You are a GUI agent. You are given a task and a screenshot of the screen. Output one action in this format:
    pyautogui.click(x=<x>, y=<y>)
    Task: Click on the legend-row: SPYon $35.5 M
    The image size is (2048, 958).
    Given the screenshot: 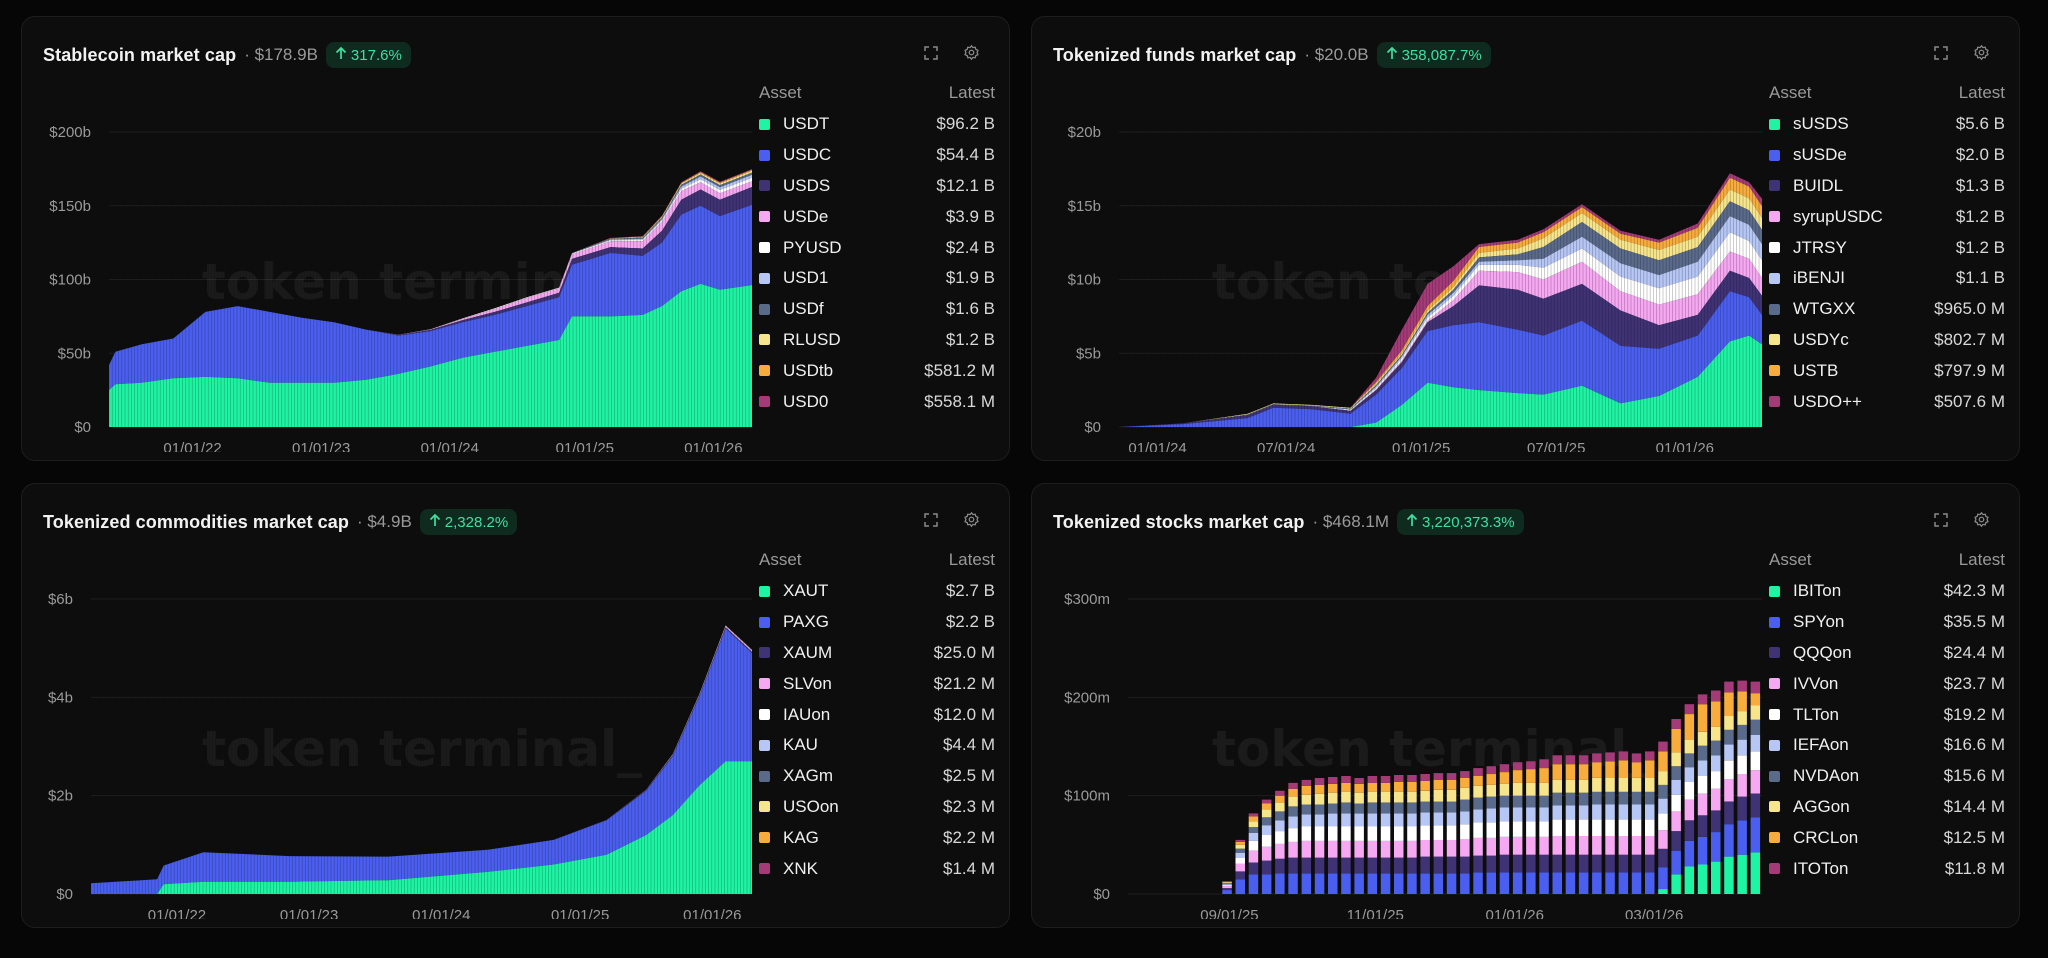 What is the action you would take?
    pyautogui.click(x=1887, y=622)
    